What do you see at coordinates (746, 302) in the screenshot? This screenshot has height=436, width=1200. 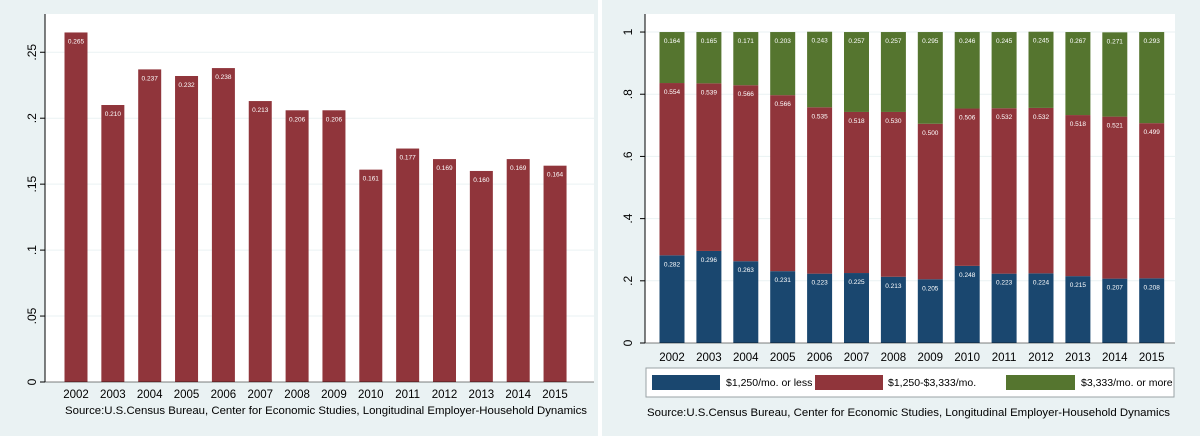 I see `bar-segment-low-wage-2004` at bounding box center [746, 302].